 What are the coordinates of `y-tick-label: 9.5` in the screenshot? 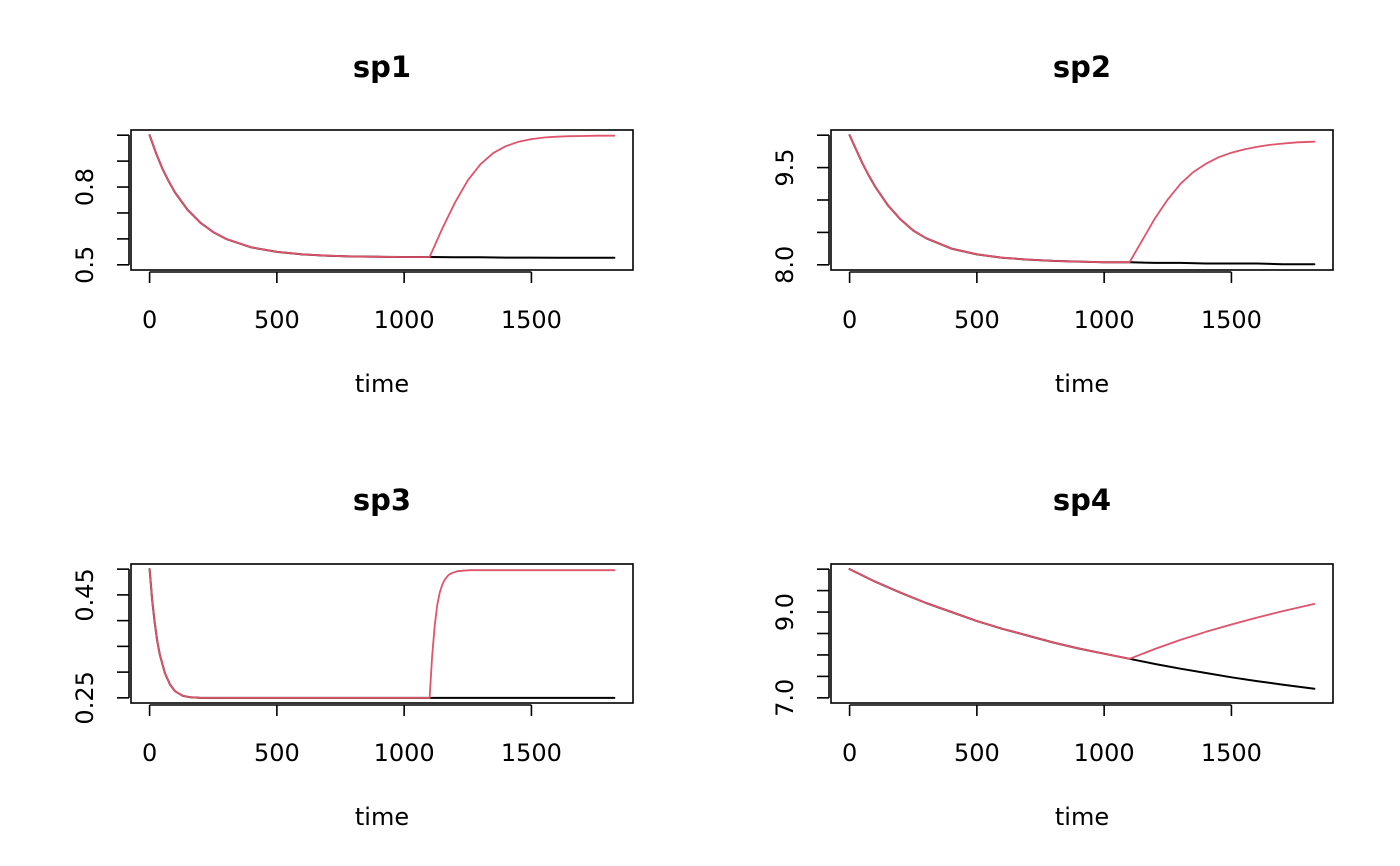 It's located at (785, 168).